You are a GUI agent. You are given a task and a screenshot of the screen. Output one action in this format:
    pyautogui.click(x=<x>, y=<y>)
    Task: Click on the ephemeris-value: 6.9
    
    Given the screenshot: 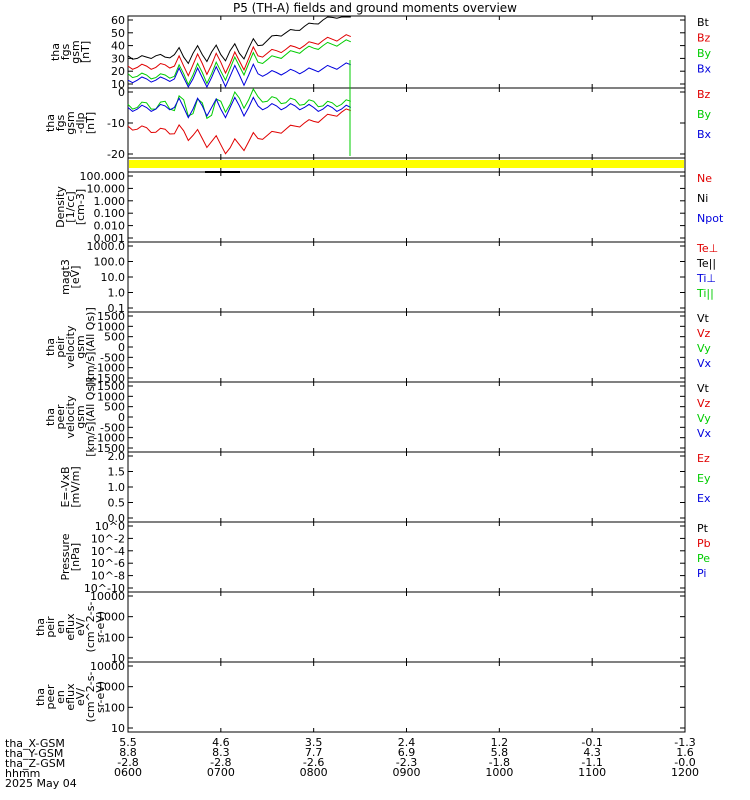 What is the action you would take?
    pyautogui.click(x=407, y=752)
    